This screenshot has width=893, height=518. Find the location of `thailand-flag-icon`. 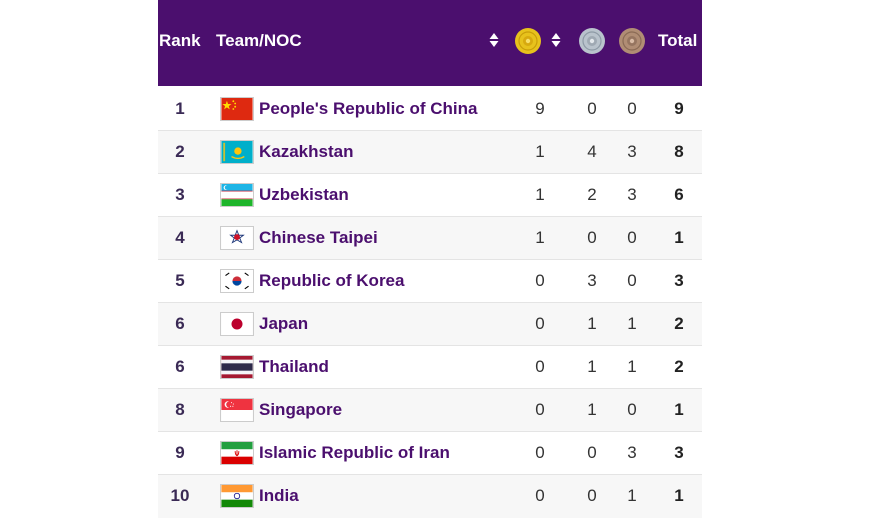

thailand-flag-icon is located at coordinates (237, 367).